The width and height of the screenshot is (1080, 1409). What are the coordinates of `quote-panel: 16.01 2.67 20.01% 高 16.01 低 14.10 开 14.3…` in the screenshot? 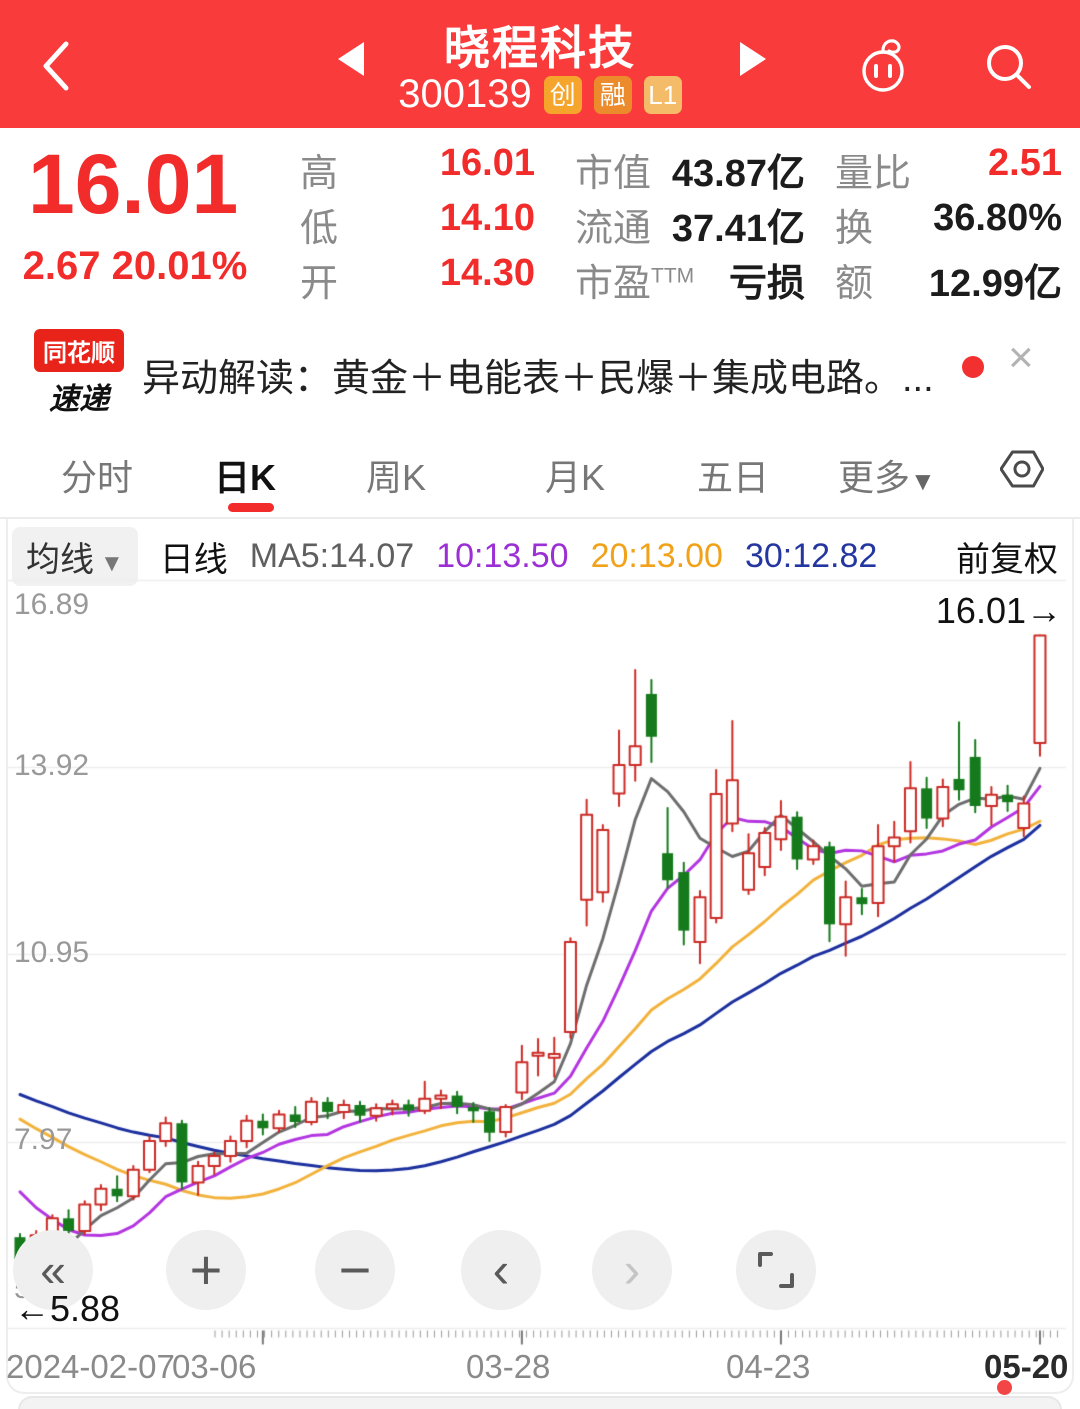 It's located at (540, 220).